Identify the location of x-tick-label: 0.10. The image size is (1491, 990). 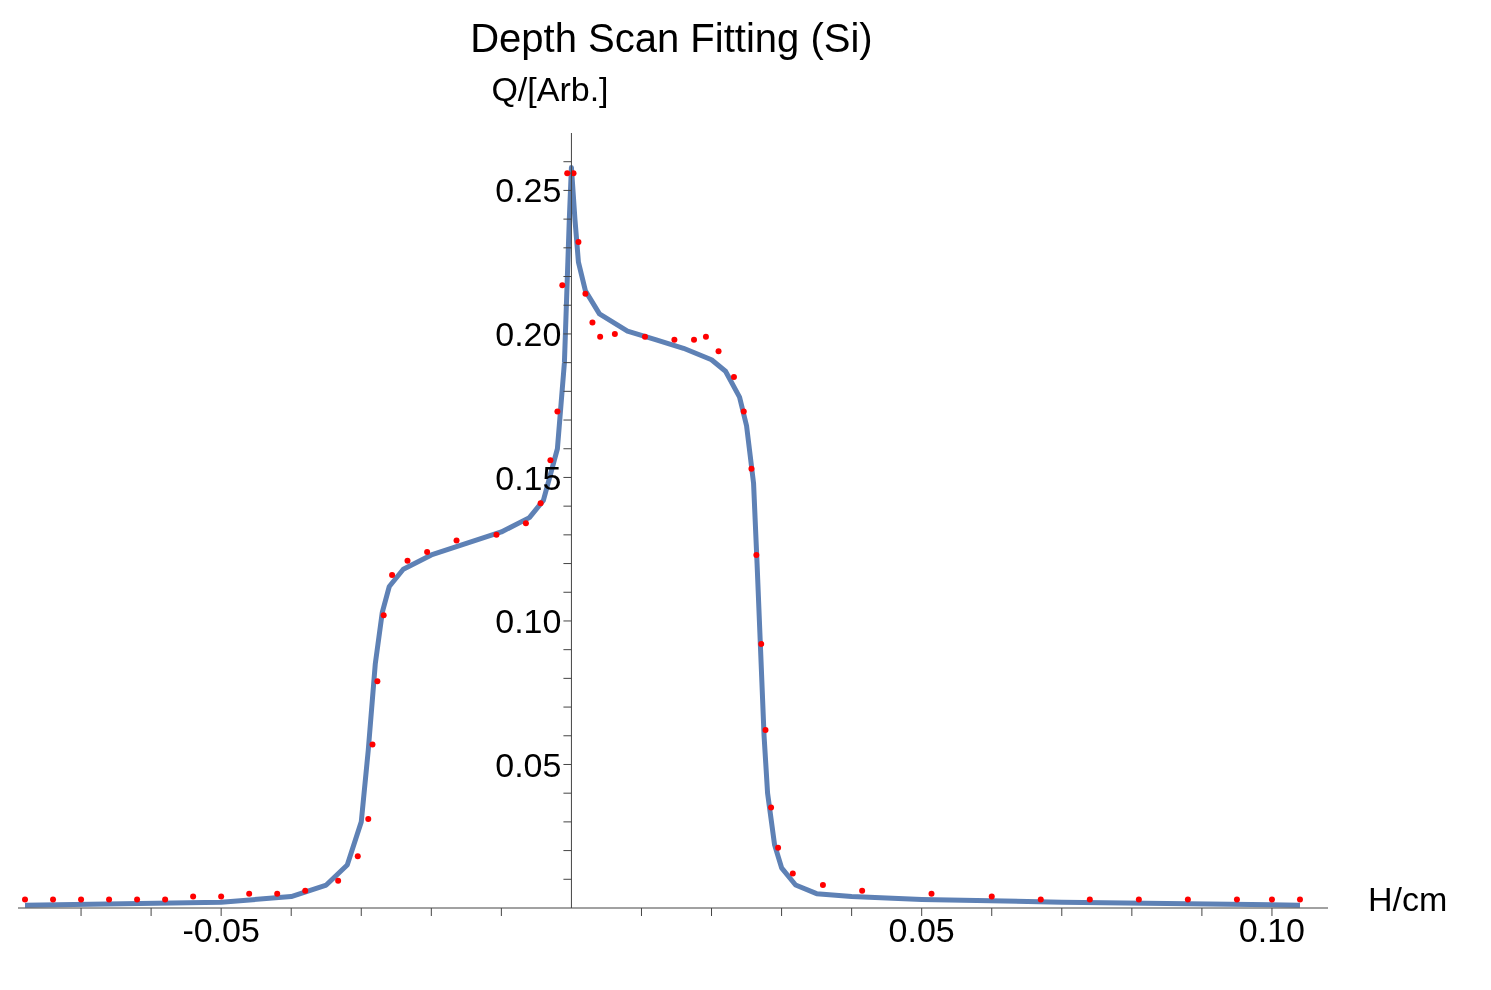
(1272, 930).